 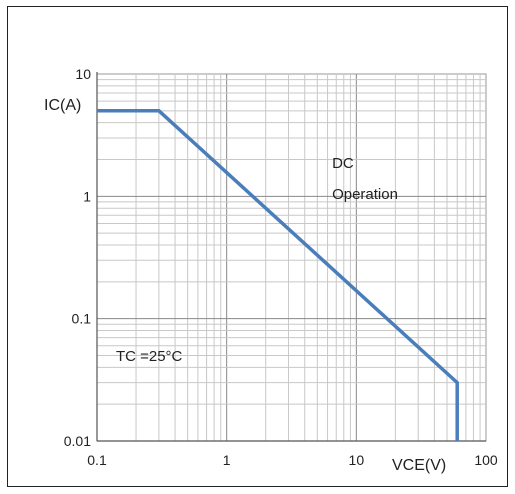 What do you see at coordinates (62, 105) in the screenshot?
I see `y-axis-label: IC(A)` at bounding box center [62, 105].